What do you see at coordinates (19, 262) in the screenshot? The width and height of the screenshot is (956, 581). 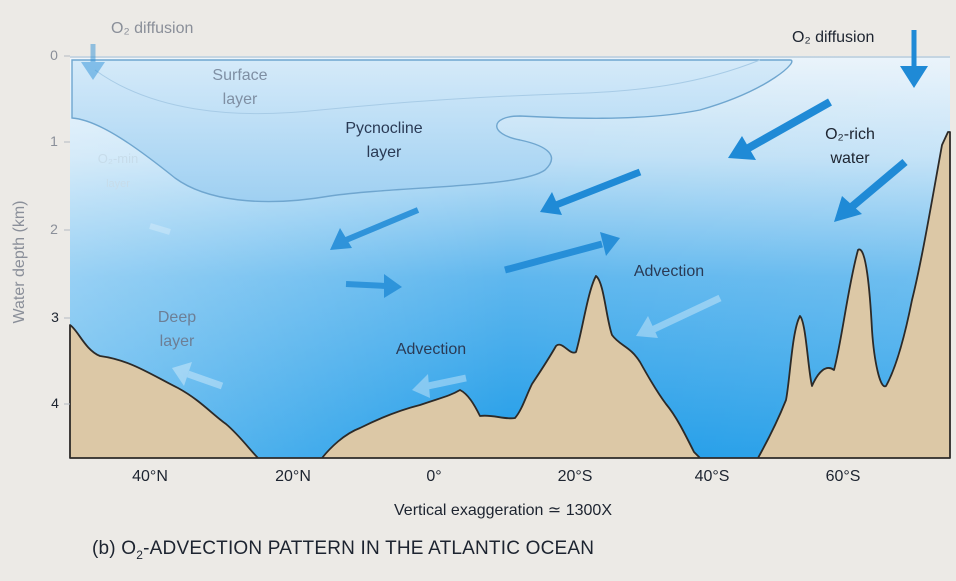 I see `depth-axis-title: Water depth (km)` at bounding box center [19, 262].